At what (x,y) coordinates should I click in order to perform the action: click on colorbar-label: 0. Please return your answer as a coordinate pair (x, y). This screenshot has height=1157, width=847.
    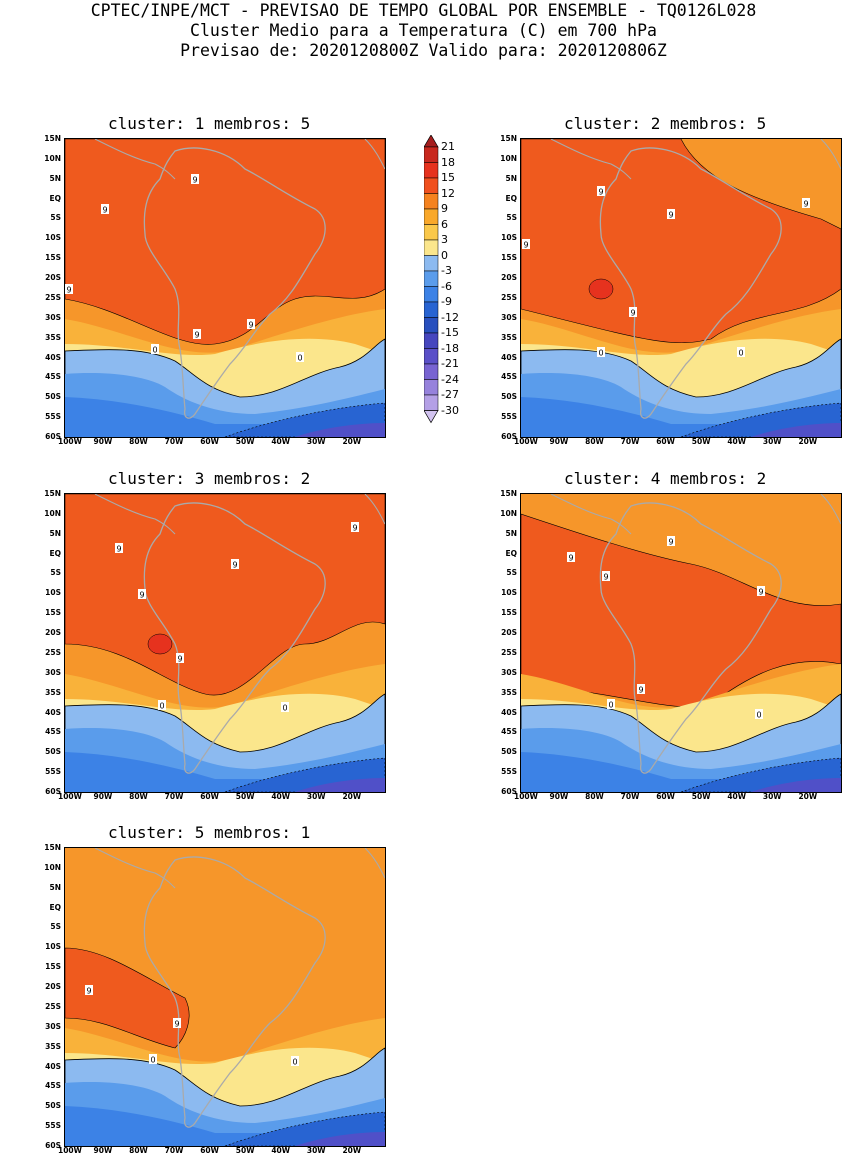
    Looking at the image, I should click on (444, 255).